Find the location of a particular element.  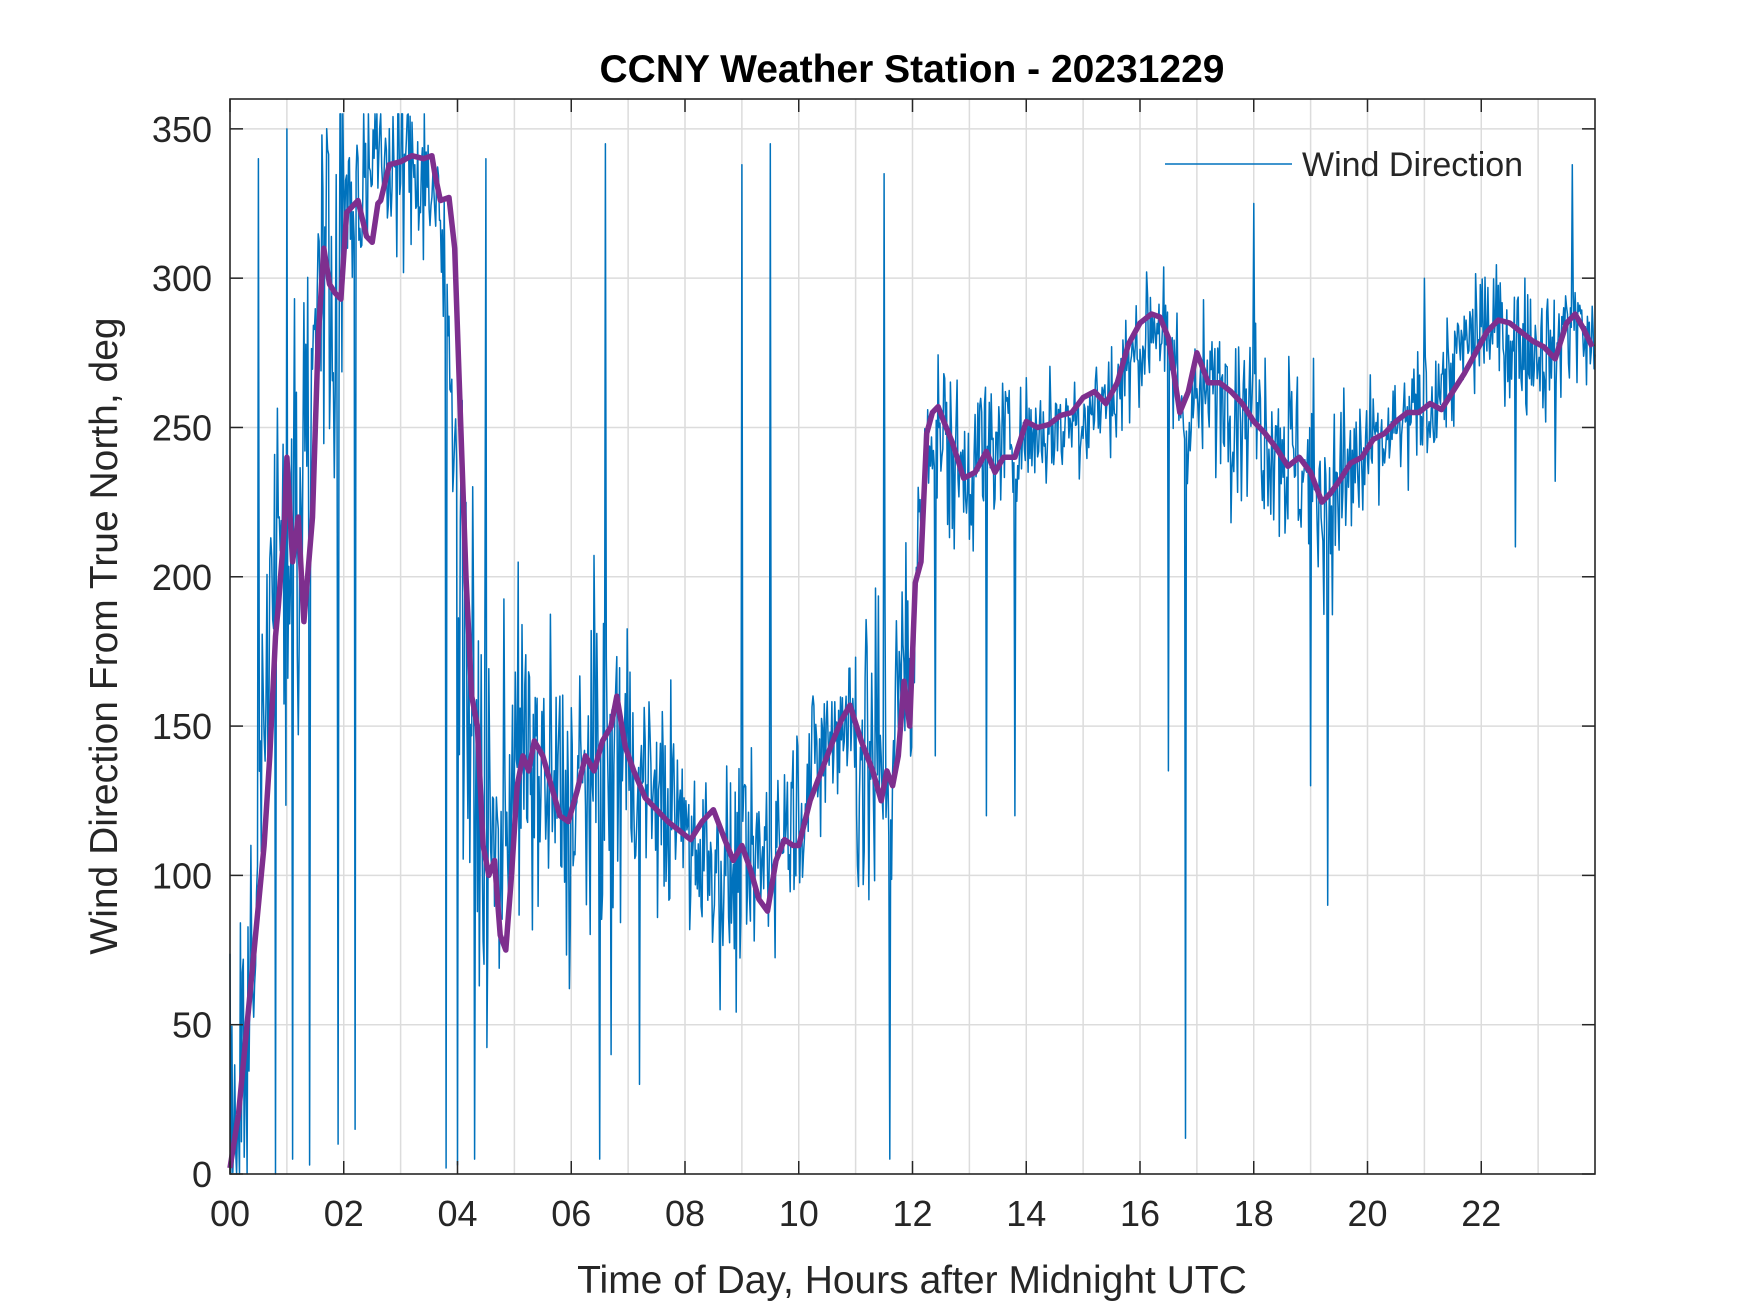

x-tick-label: 22 is located at coordinates (1481, 1213).